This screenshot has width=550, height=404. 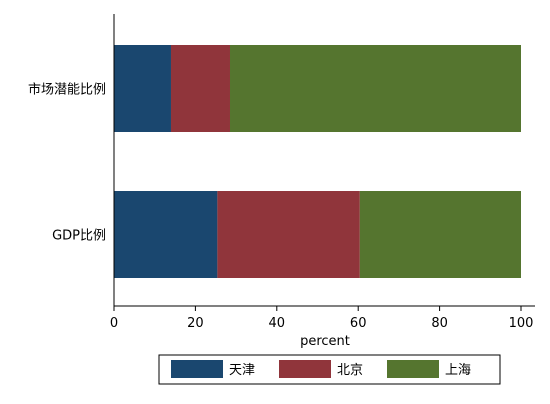 I want to click on legend: 天津 北京 上海, so click(x=329, y=369).